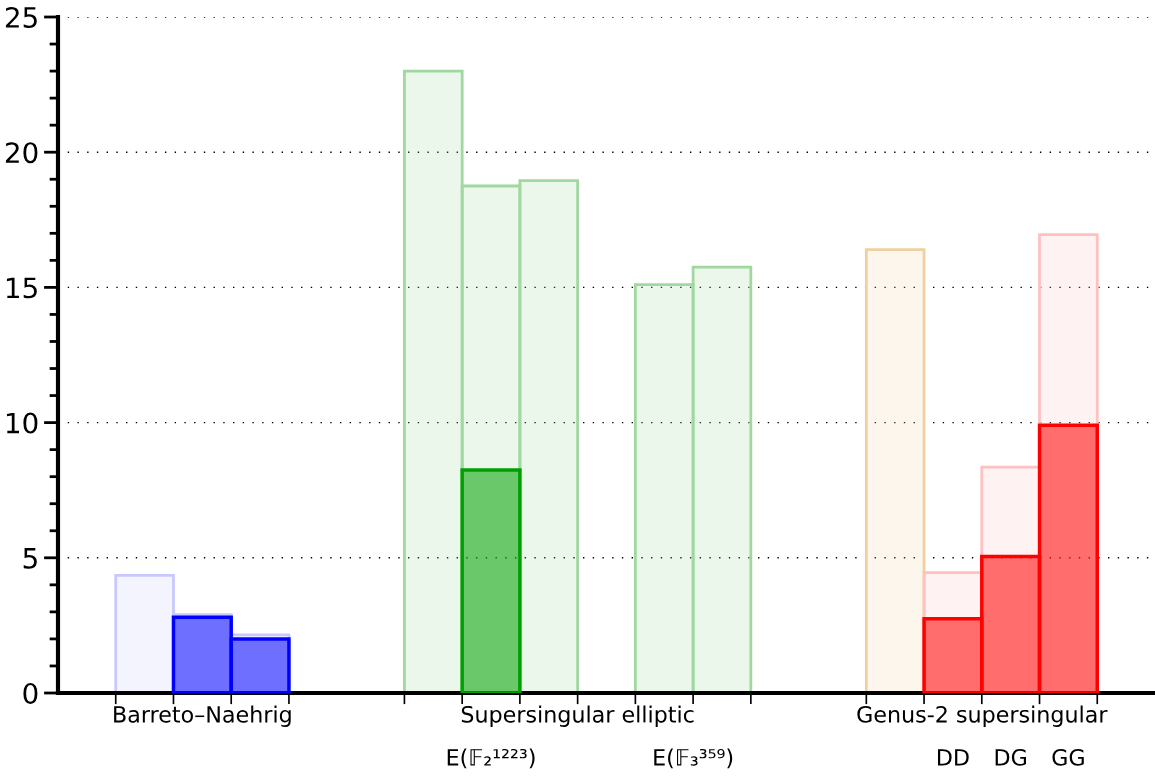  Describe the element at coordinates (953, 757) in the screenshot. I see `text: DD` at that location.